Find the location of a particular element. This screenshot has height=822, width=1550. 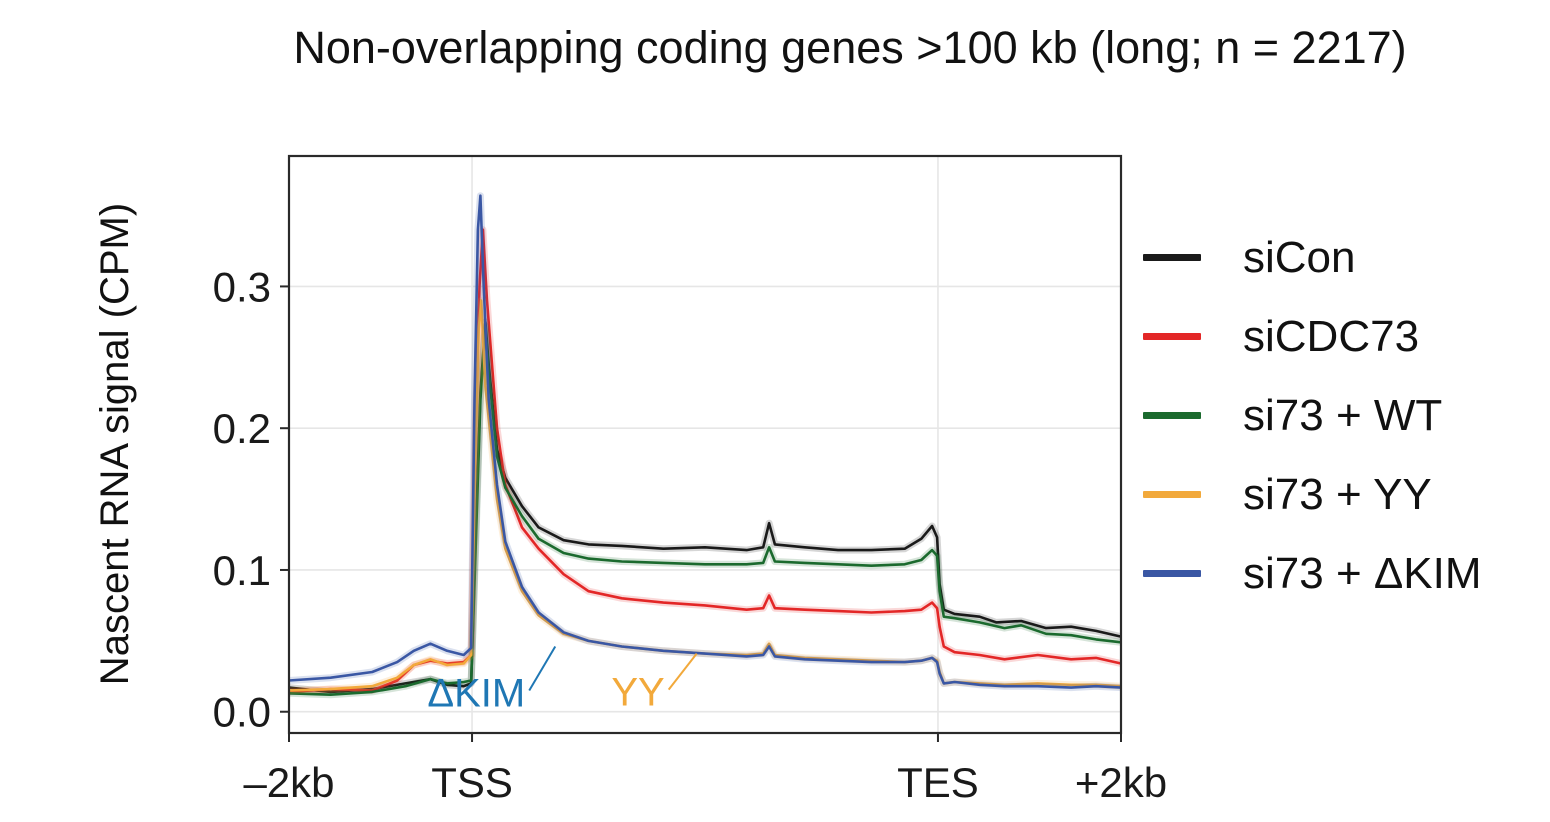

x-tick-label: –2kb is located at coordinates (288, 782).